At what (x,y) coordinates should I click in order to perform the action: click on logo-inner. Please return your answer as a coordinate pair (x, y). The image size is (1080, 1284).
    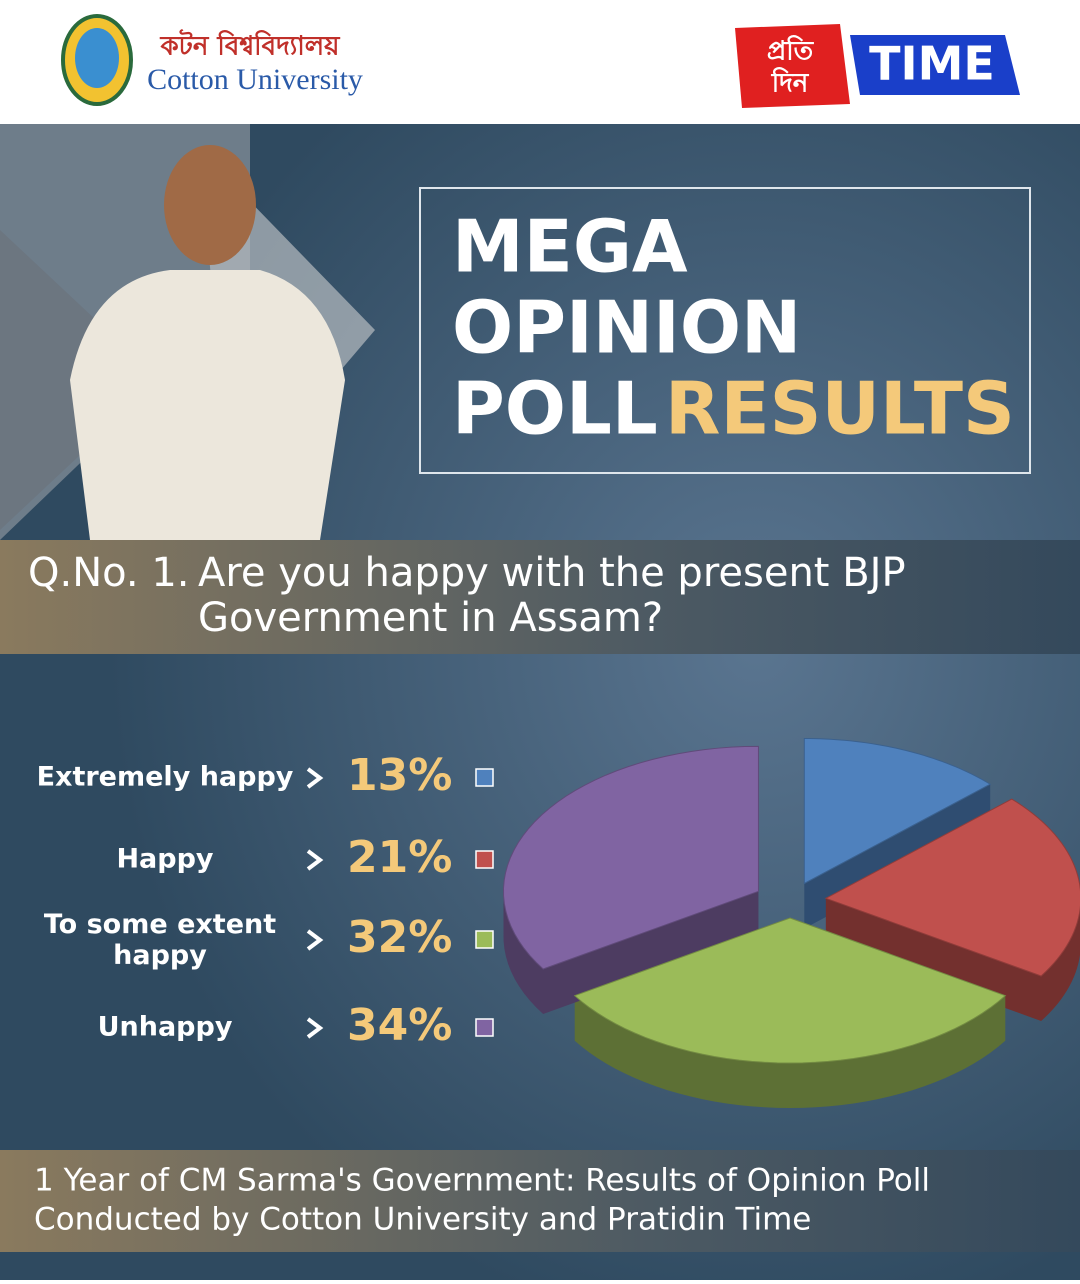
    Looking at the image, I should click on (97, 58).